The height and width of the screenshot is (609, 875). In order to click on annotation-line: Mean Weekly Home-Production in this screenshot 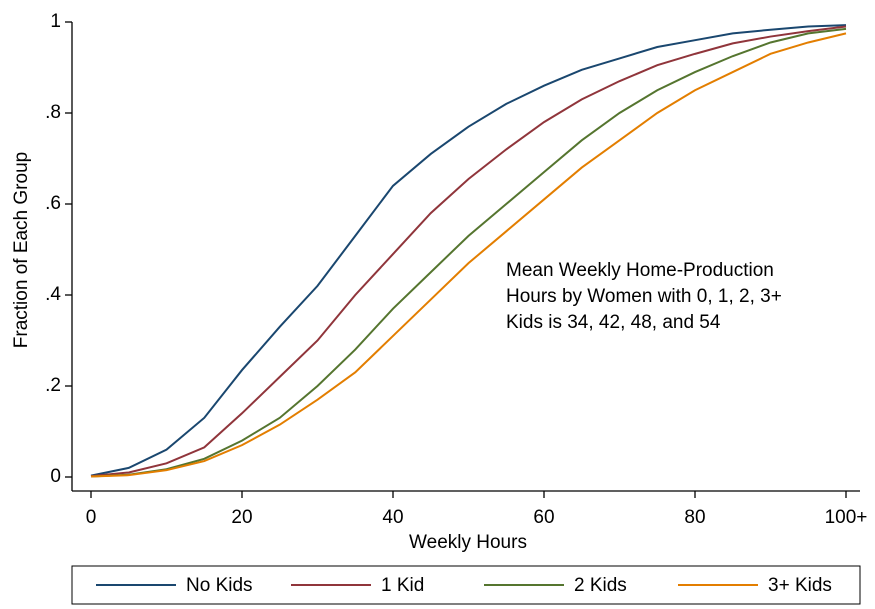, I will do `click(640, 270)`.